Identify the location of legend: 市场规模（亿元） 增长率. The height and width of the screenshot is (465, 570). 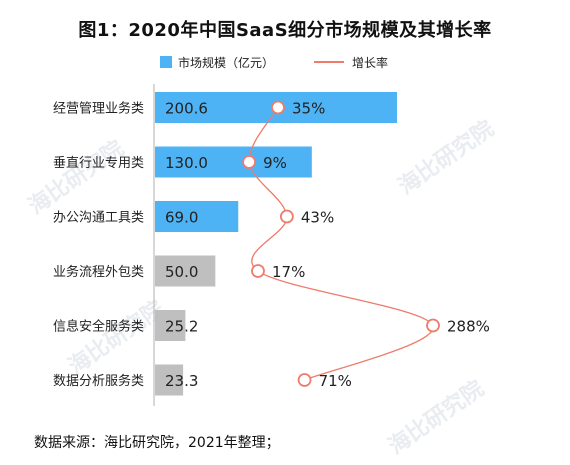
(274, 62).